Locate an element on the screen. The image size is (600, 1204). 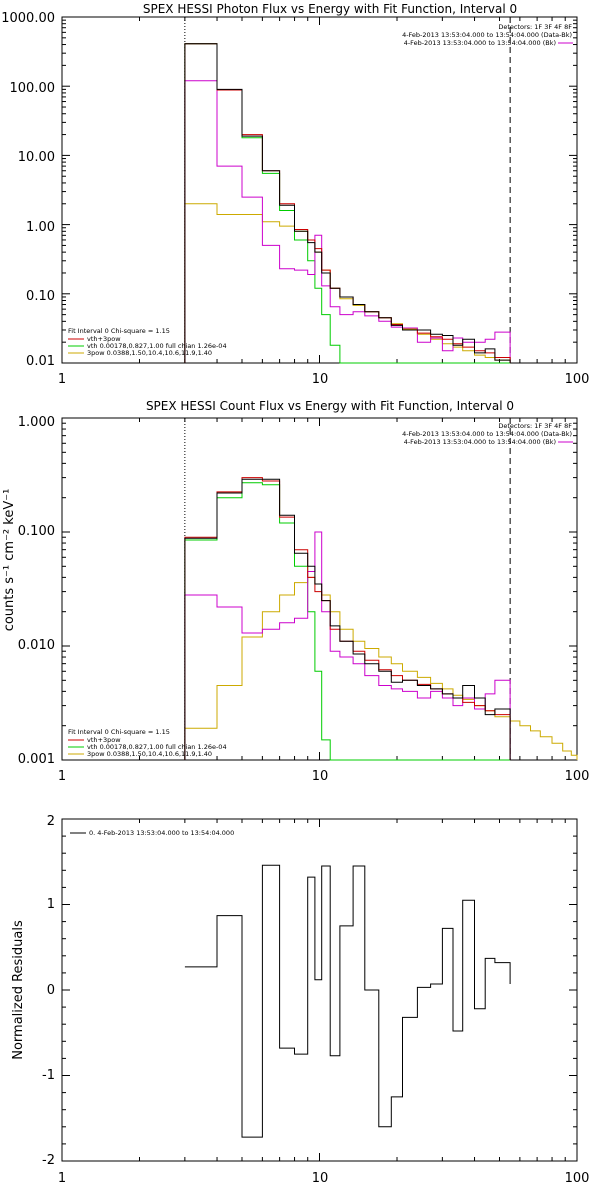
y-tick-label: 0.10 is located at coordinates (40, 296).